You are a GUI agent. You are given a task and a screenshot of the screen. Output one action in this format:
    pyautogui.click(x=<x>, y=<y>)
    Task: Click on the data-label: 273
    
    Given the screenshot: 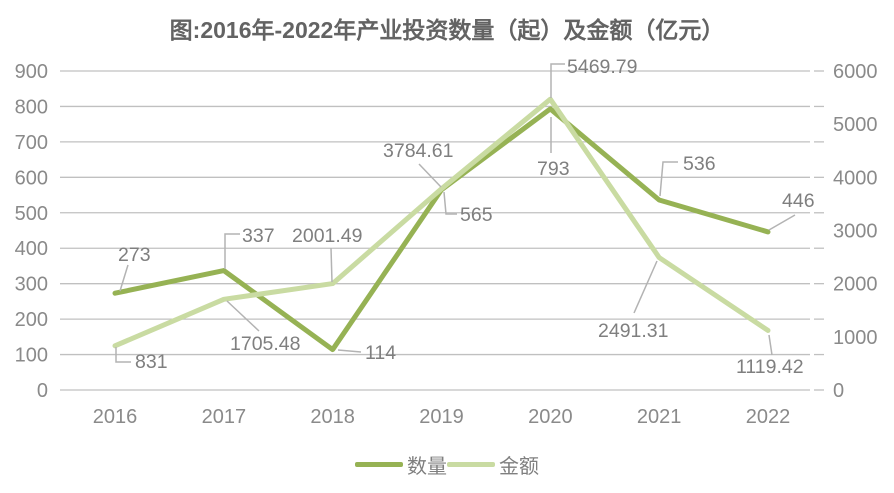 What is the action you would take?
    pyautogui.click(x=134, y=255)
    